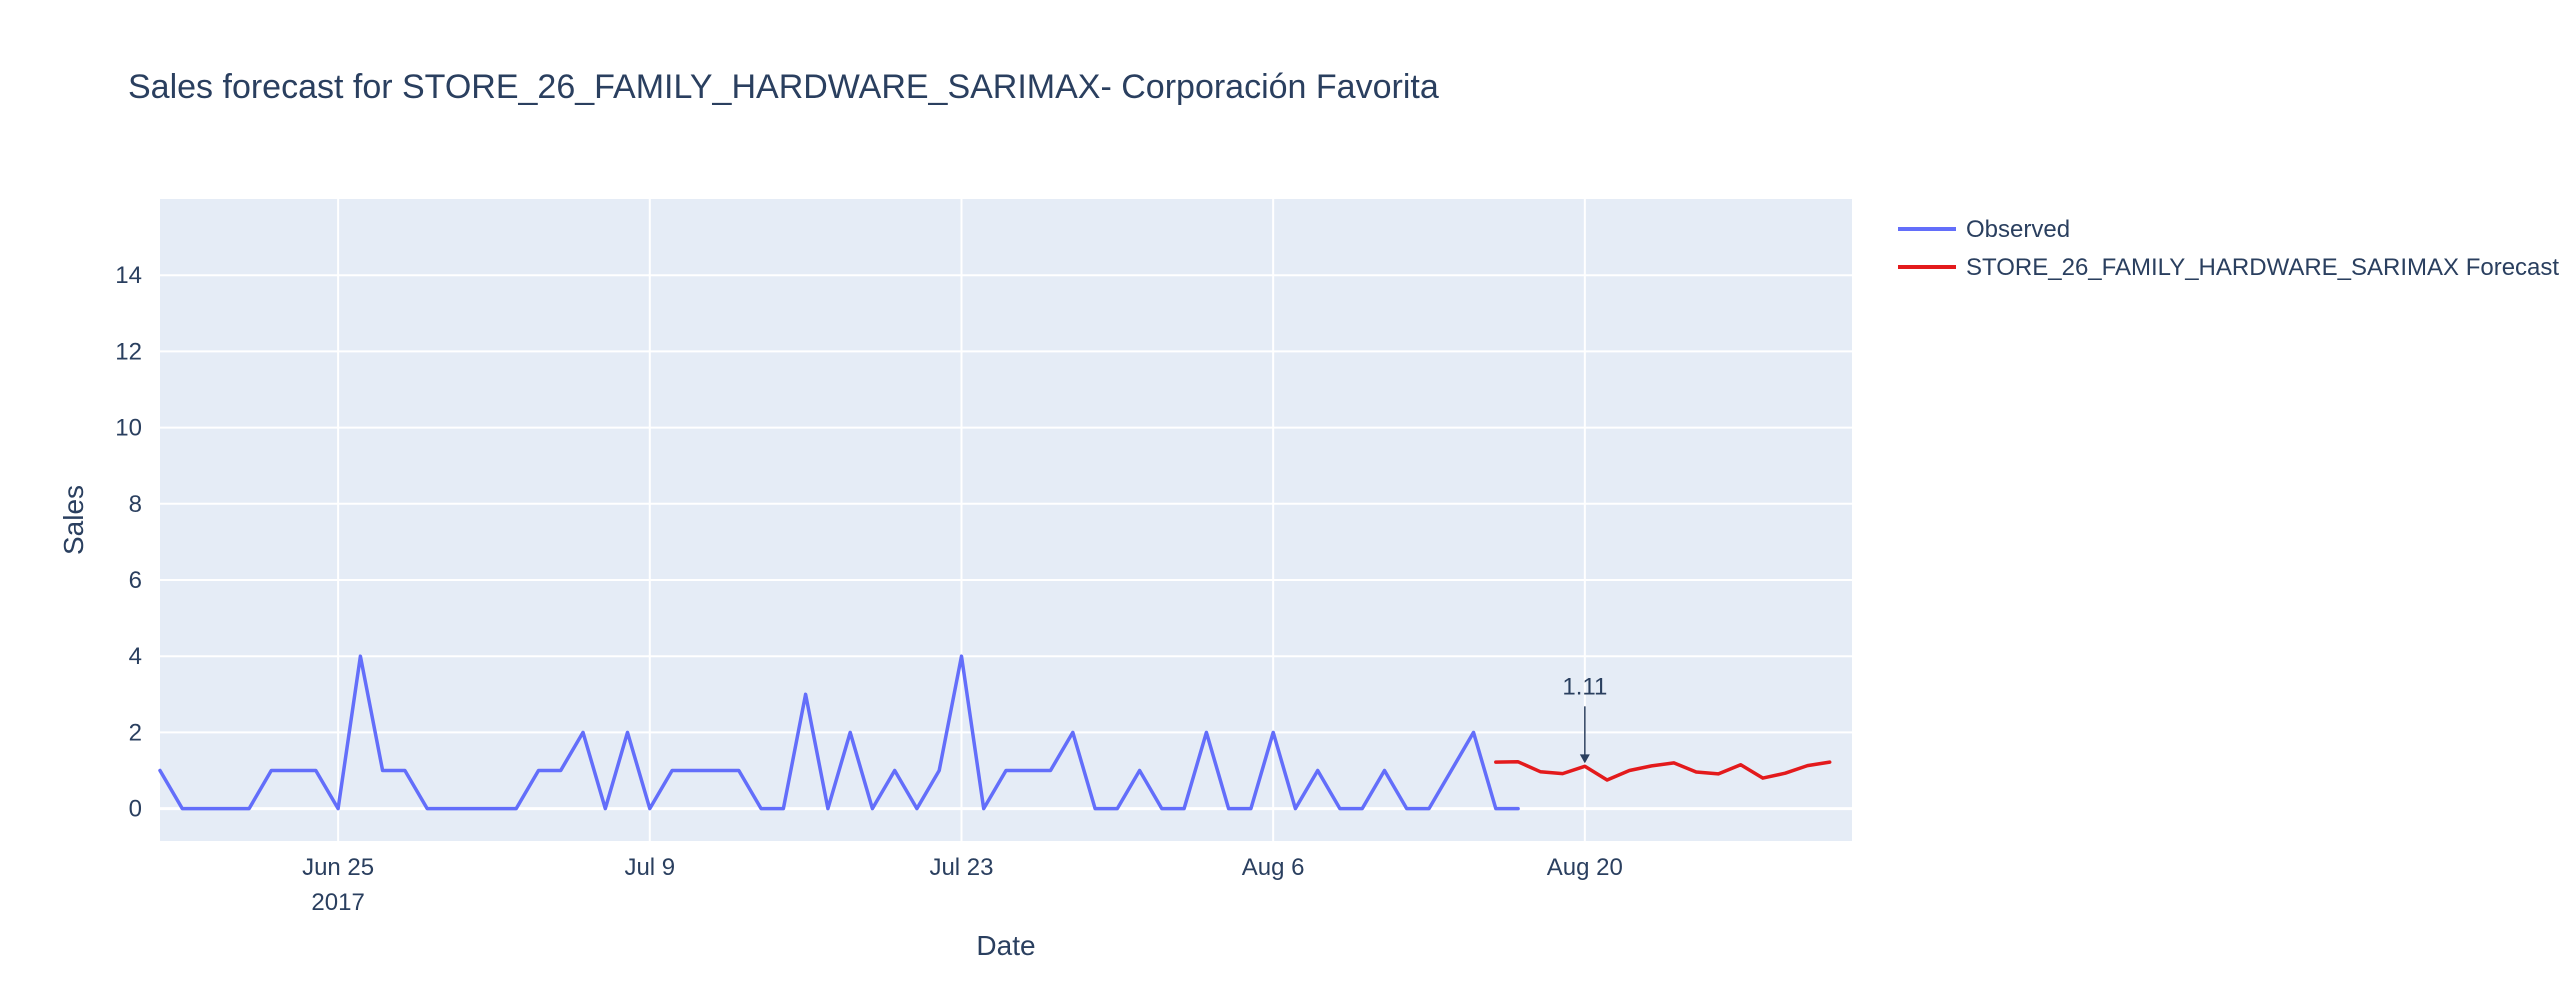 The height and width of the screenshot is (1000, 2560). Describe the element at coordinates (1273, 867) in the screenshot. I see `x-tick-label: Aug 6` at that location.